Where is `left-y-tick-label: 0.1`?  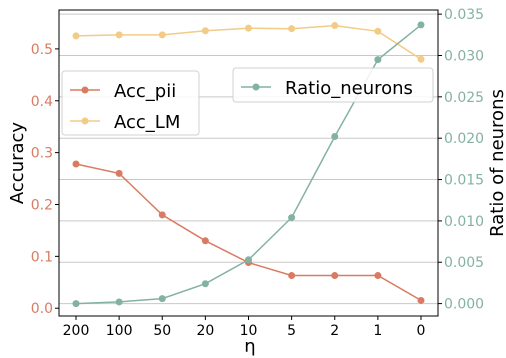
left-y-tick-label: 0.1 is located at coordinates (42, 257).